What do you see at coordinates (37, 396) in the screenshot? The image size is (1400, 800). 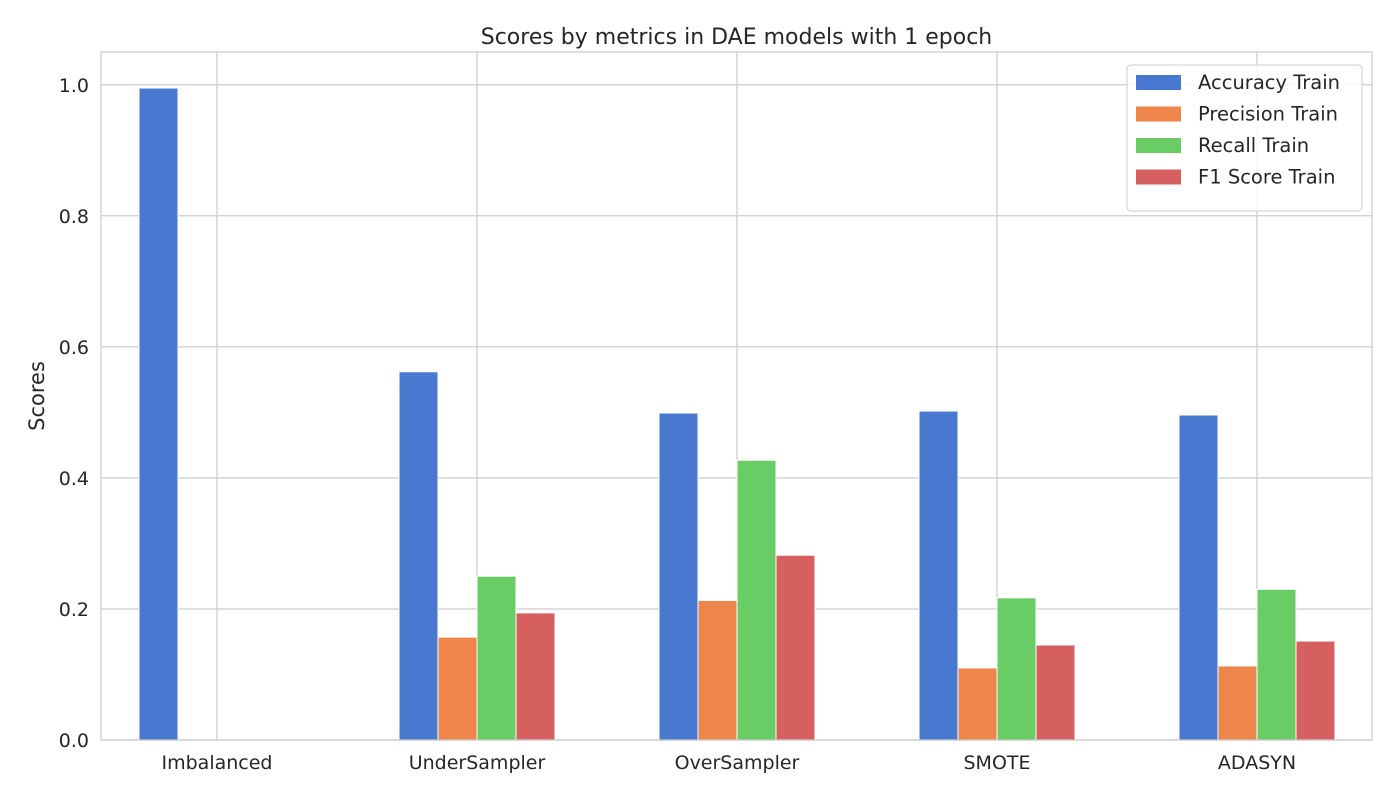 I see `y-axis-label: Scores` at bounding box center [37, 396].